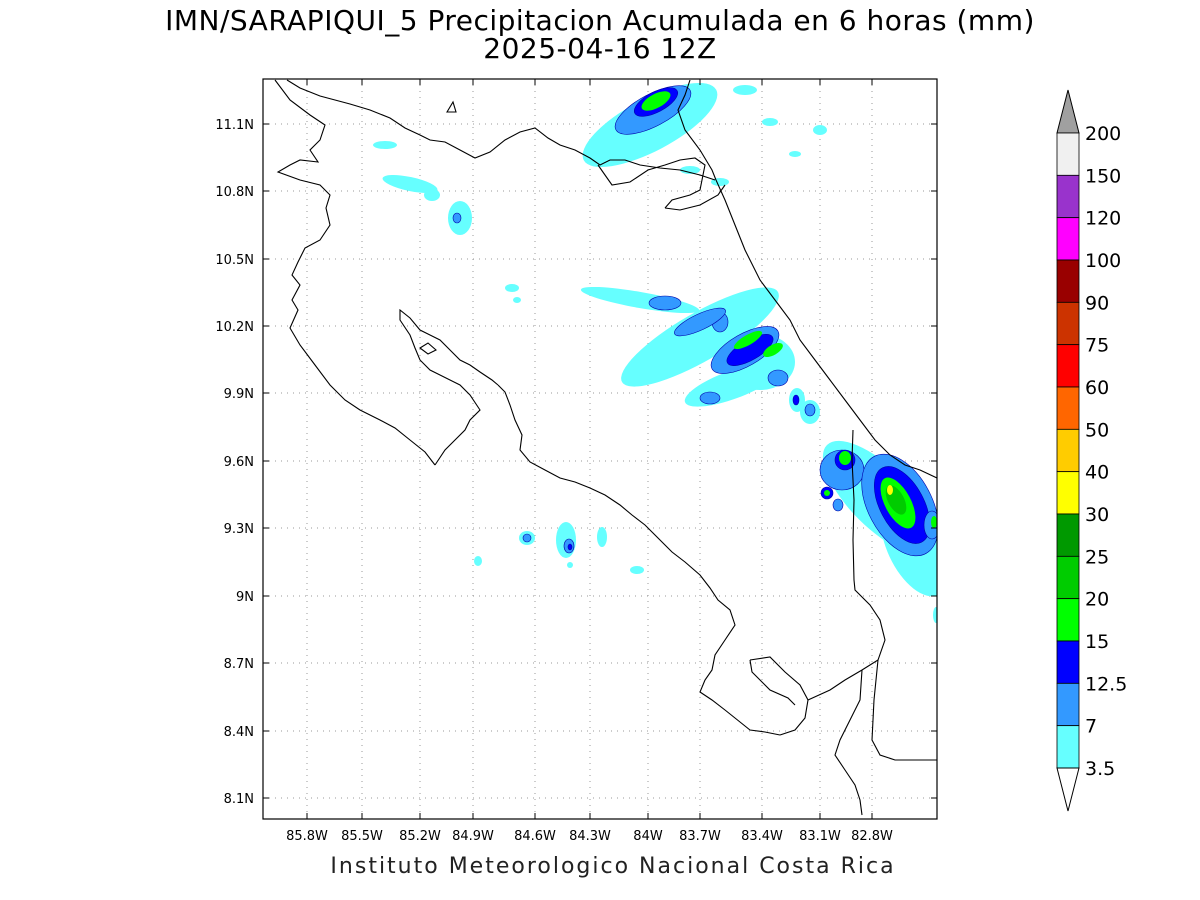  Describe the element at coordinates (234, 125) in the screenshot. I see `y-tick-label: 11.1N` at that location.